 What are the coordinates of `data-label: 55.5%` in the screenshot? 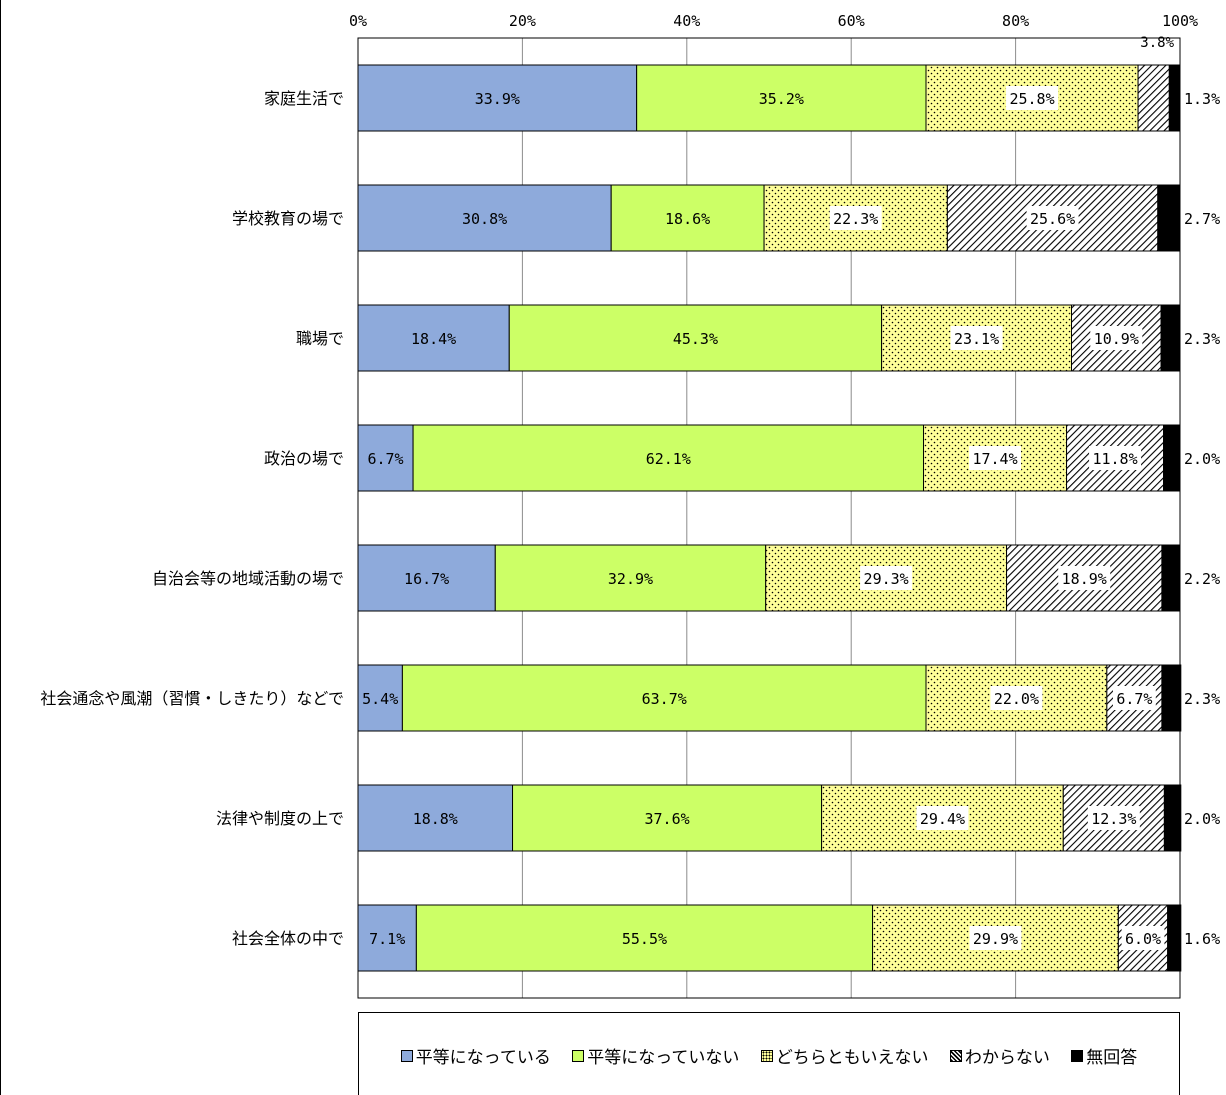 It's located at (644, 939).